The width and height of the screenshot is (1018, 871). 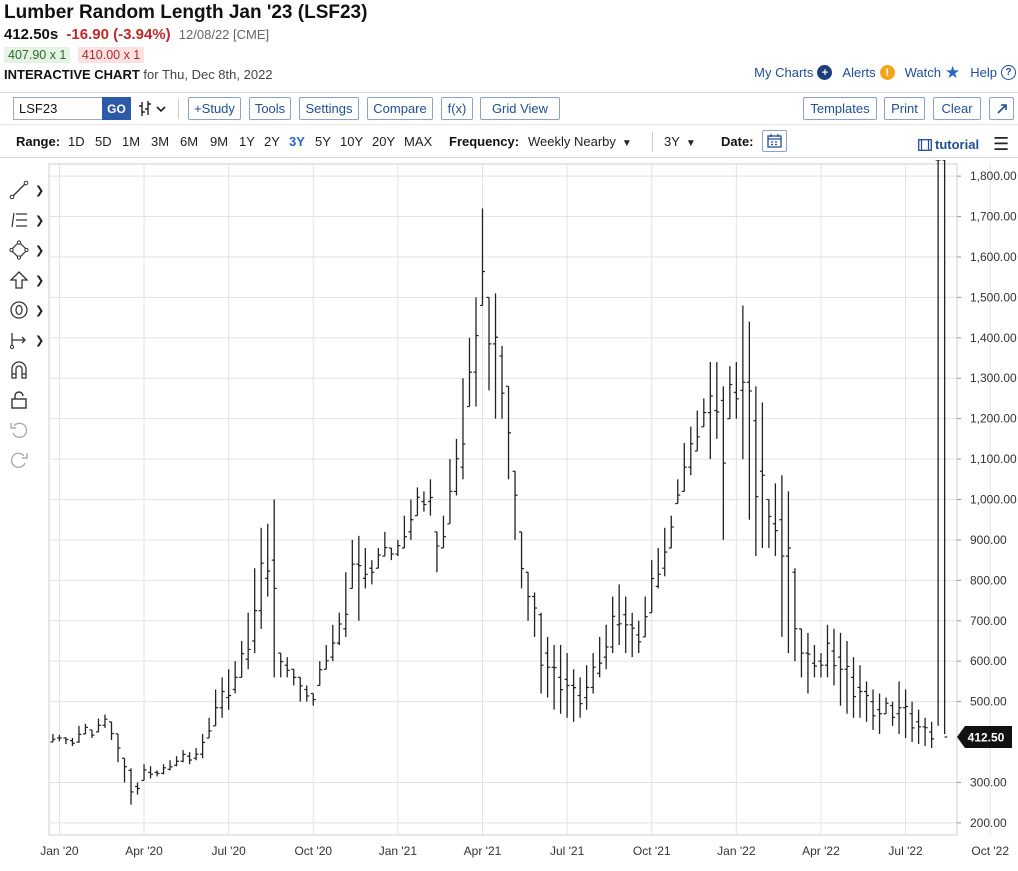 I want to click on tutorial-label: tutorial, so click(x=957, y=144).